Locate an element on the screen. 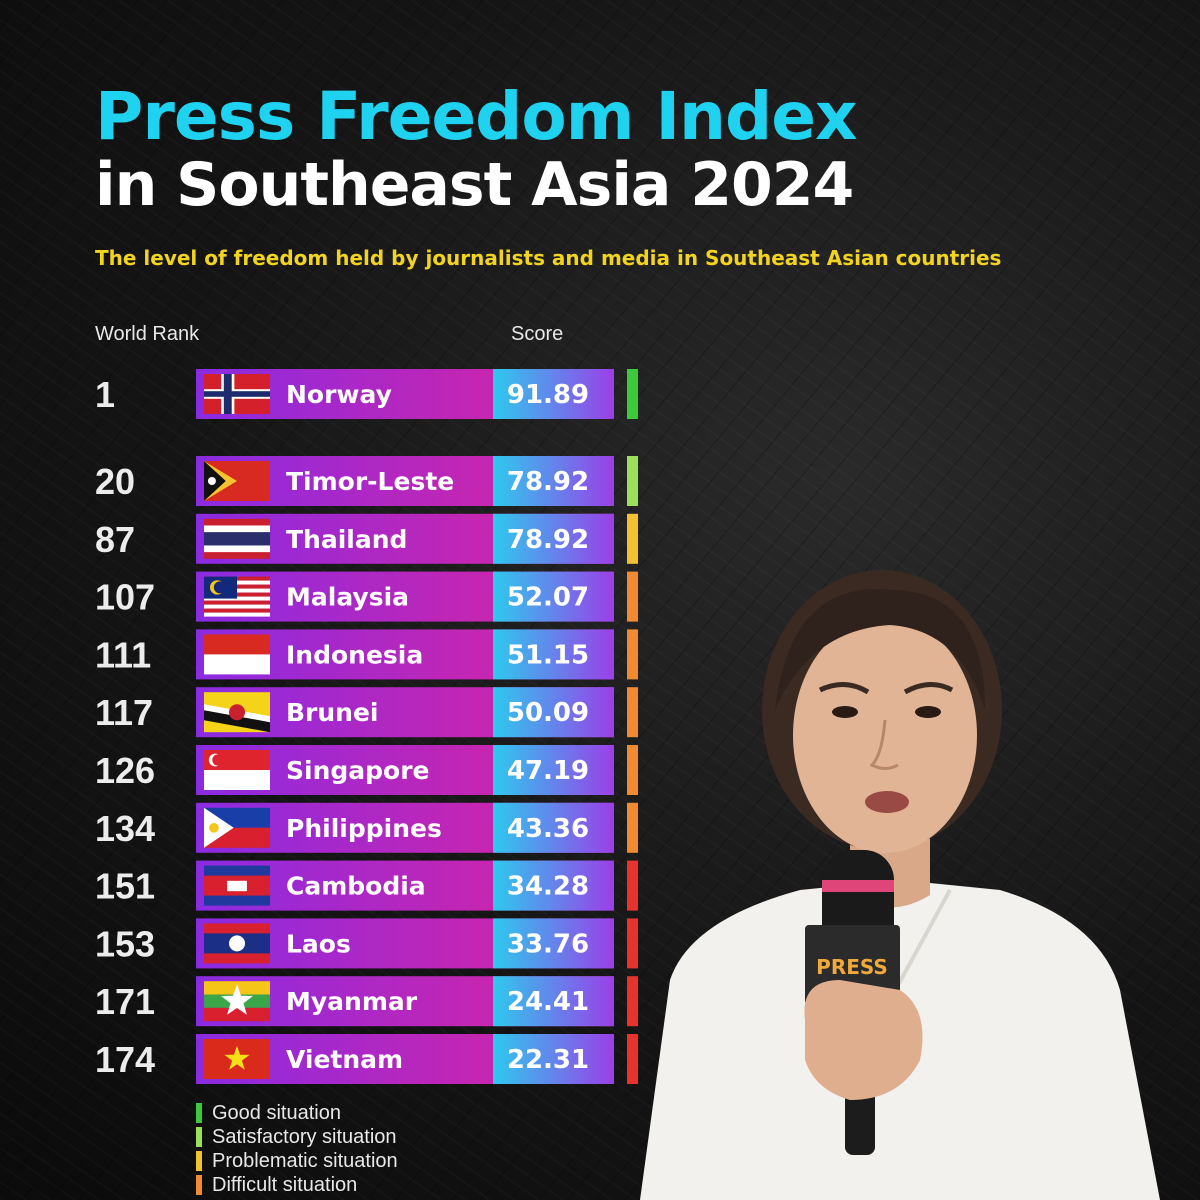 This screenshot has height=1200, width=1200. legend-label: Good situation is located at coordinates (276, 1112).